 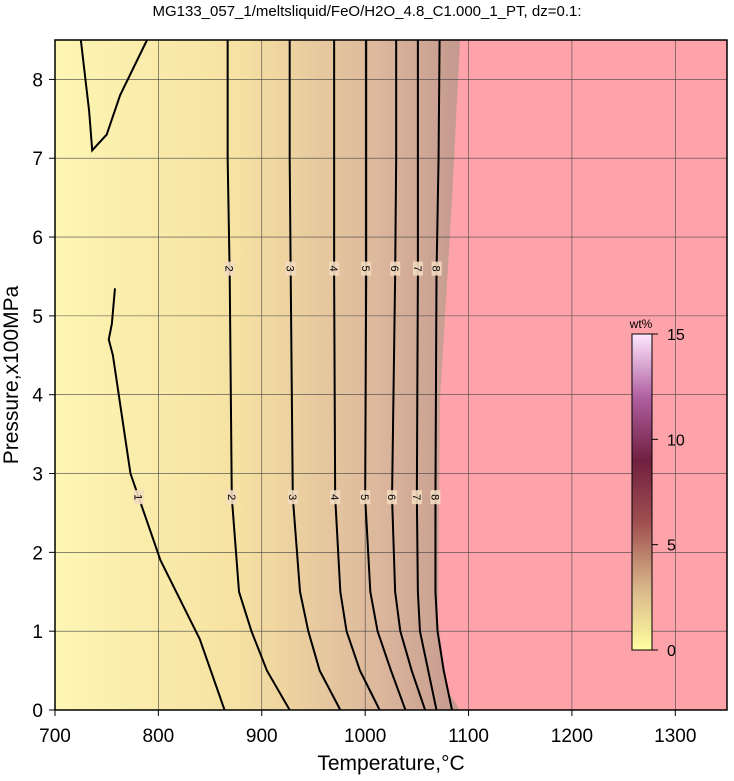 What do you see at coordinates (37, 632) in the screenshot?
I see `y-tick-label: 1` at bounding box center [37, 632].